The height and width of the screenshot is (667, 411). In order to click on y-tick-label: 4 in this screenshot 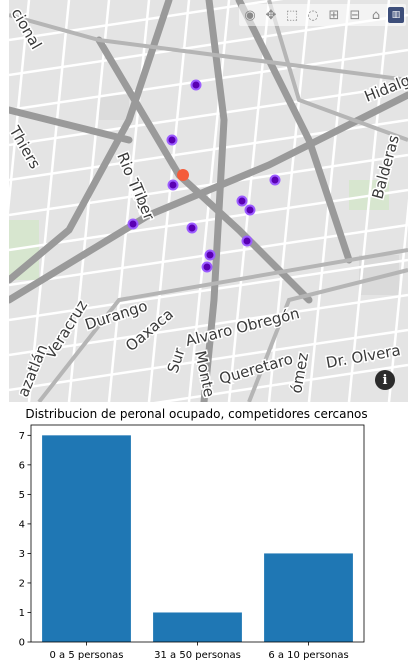, I will do `click(22, 524)`.